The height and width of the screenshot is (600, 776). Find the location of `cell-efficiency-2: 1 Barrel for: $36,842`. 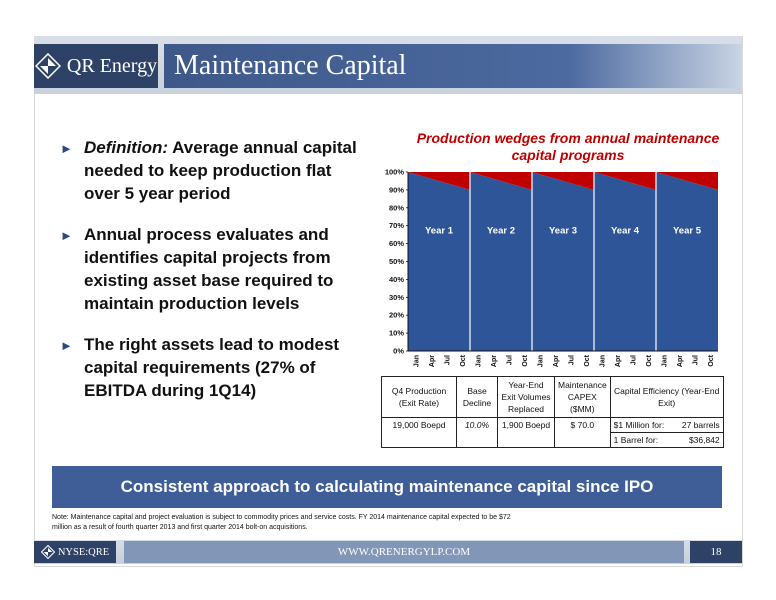

cell-efficiency-2: 1 Barrel for: $36,842 is located at coordinates (666, 440).